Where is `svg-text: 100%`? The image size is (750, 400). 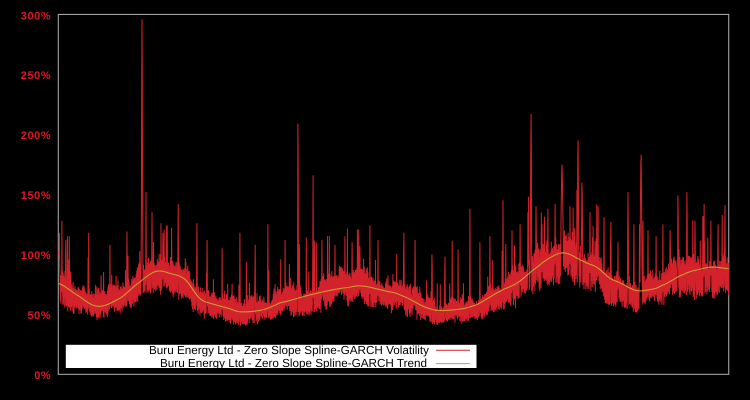
svg-text: 100% is located at coordinates (36, 256).